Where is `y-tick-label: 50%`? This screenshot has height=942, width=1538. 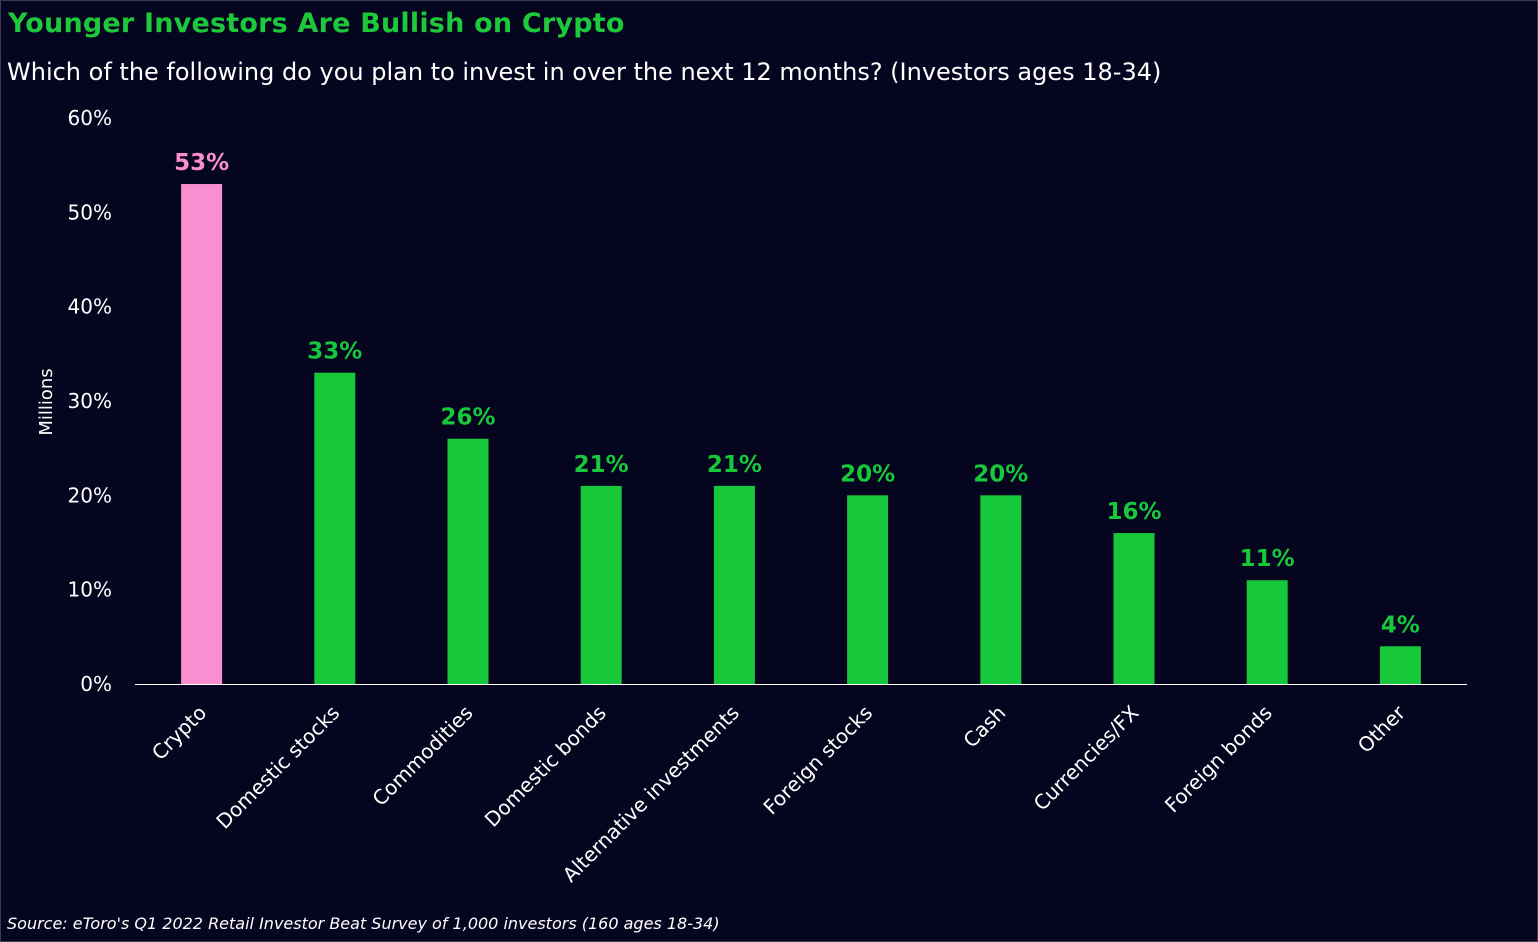 y-tick-label: 50% is located at coordinates (90, 212).